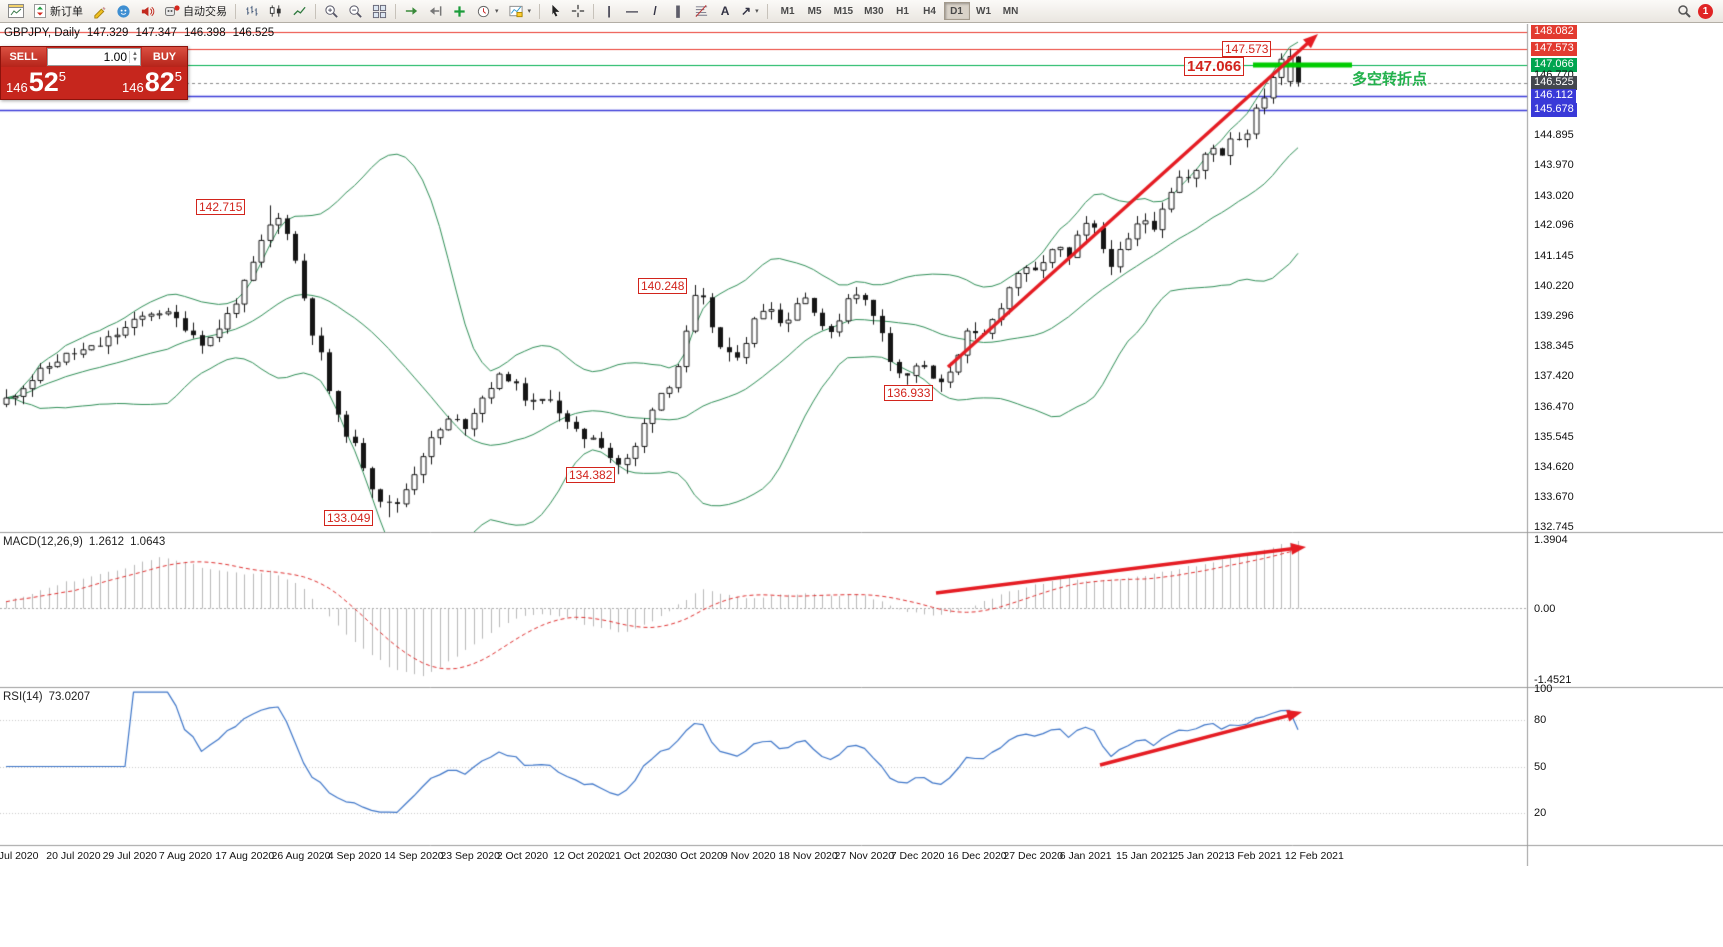  What do you see at coordinates (411, 11) in the screenshot?
I see `auto-scroll-button` at bounding box center [411, 11].